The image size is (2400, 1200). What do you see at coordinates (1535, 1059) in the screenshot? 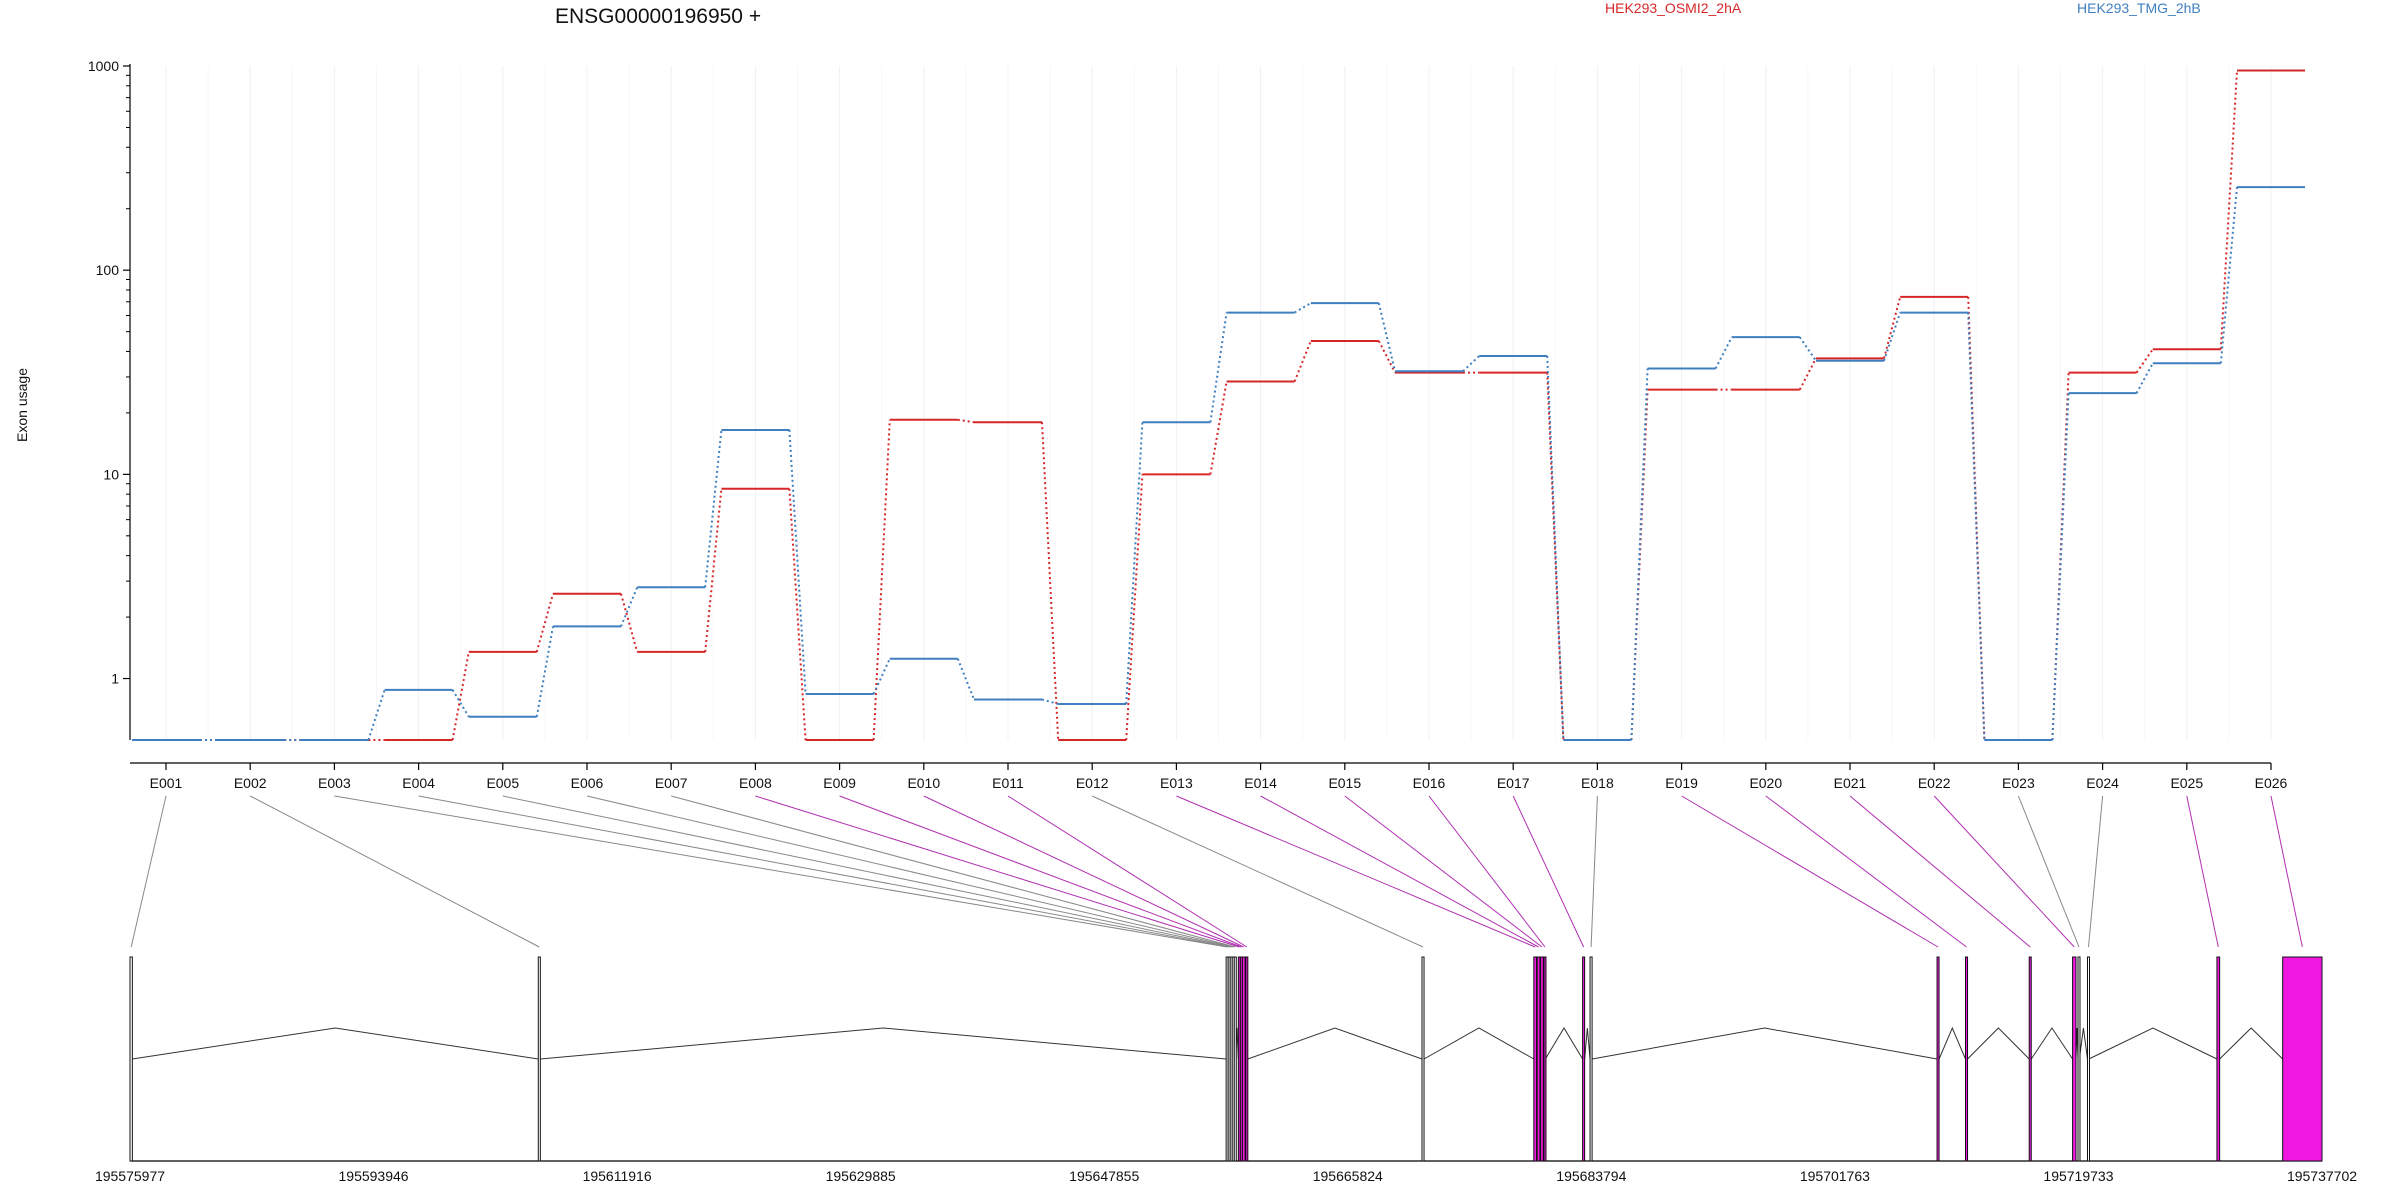
I see `exon-E013` at bounding box center [1535, 1059].